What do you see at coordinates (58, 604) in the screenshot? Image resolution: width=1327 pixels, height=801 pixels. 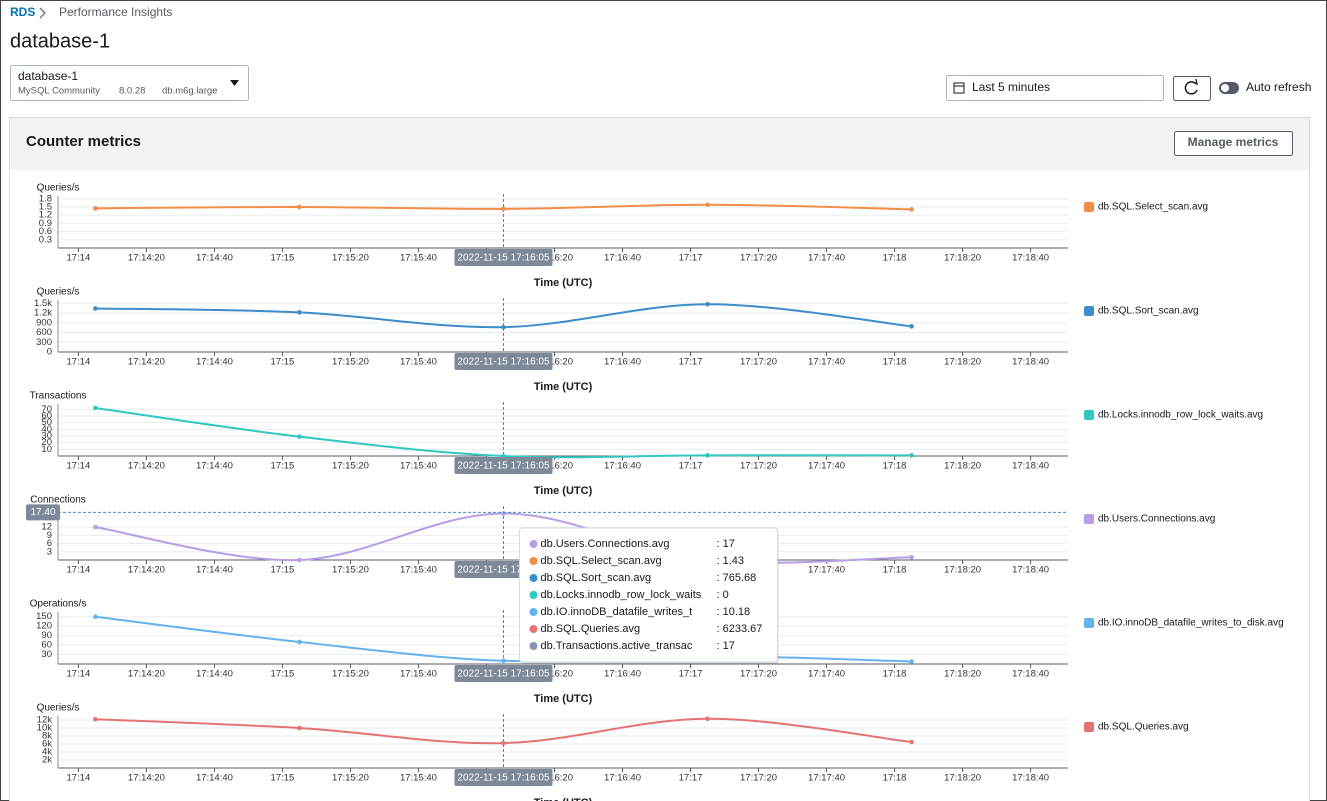 I see `y-axis-label: Operations/s` at bounding box center [58, 604].